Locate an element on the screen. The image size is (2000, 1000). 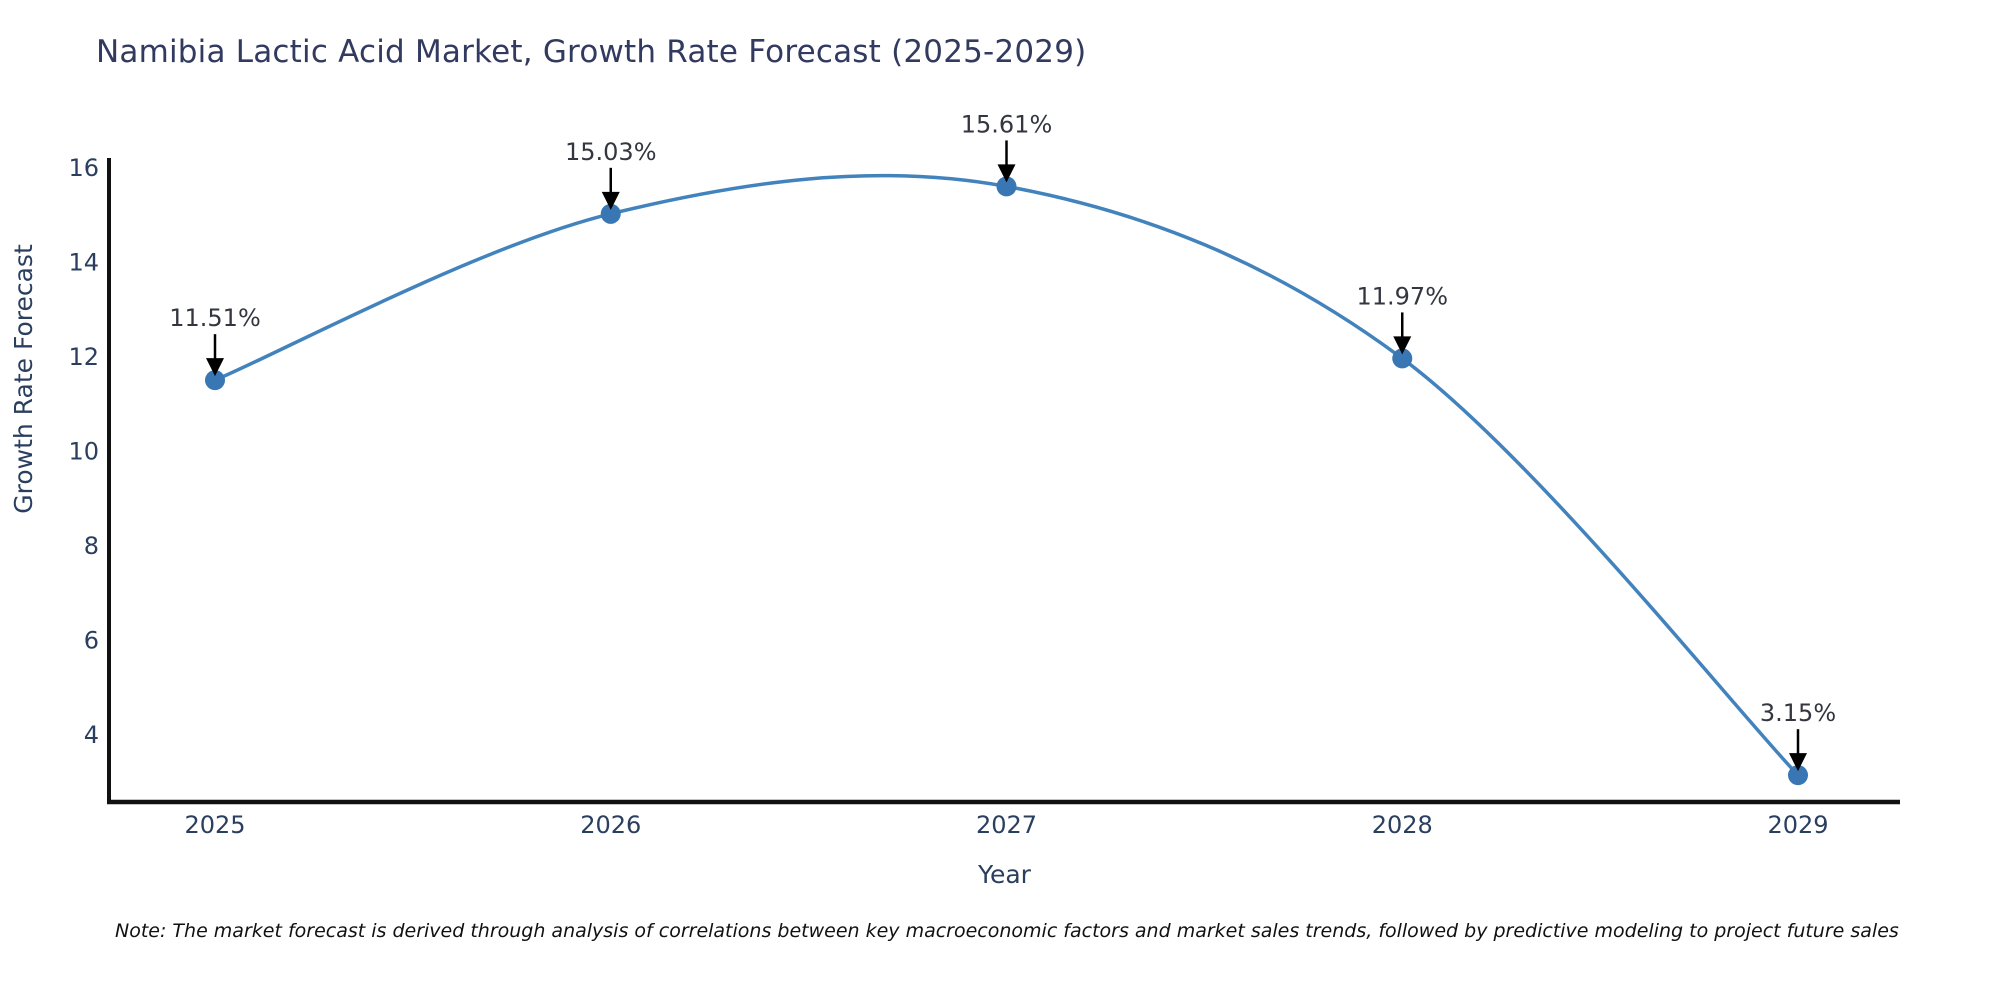
x-tick-label: 2025 is located at coordinates (214, 825).